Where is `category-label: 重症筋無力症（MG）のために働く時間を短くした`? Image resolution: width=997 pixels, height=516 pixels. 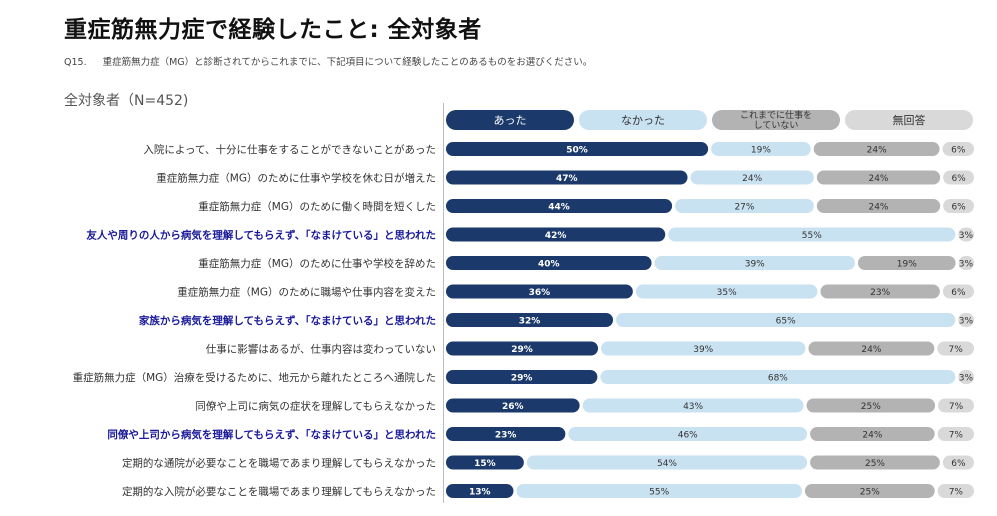
category-label: 重症筋無力症（MG）のために働く時間を短くした is located at coordinates (317, 206).